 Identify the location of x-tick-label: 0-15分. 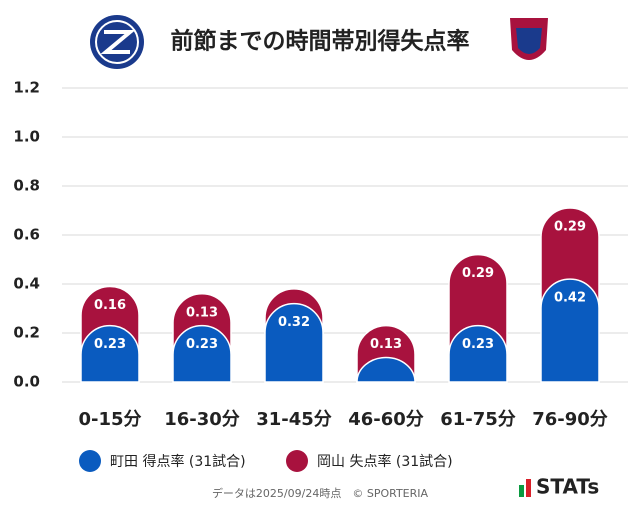
(109, 419).